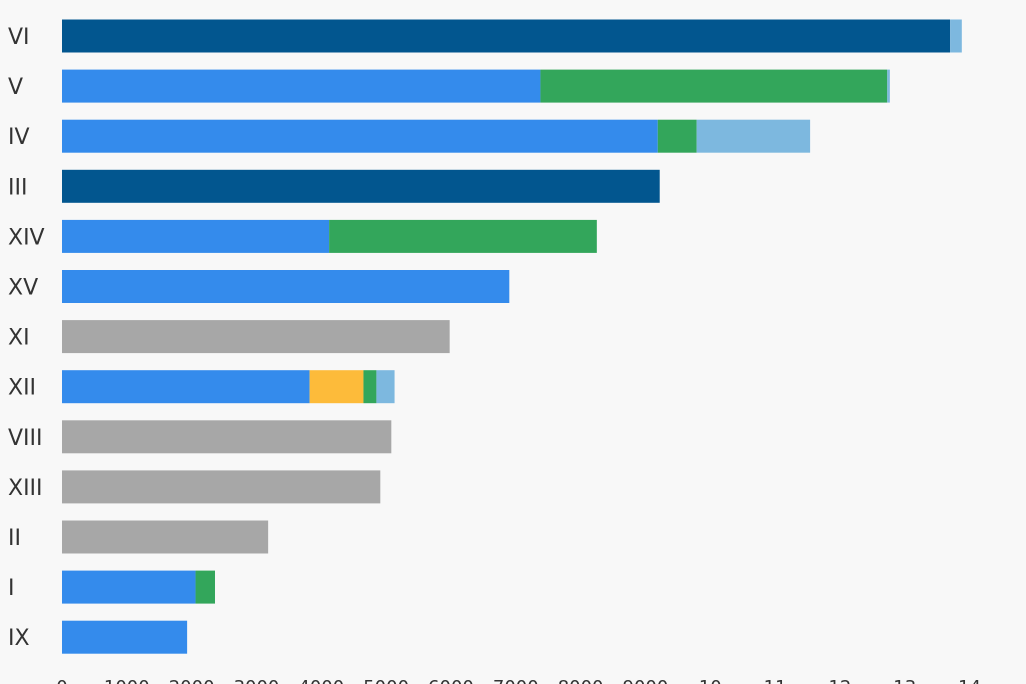 The width and height of the screenshot is (1026, 684). What do you see at coordinates (25, 488) in the screenshot?
I see `category-label: XIII` at bounding box center [25, 488].